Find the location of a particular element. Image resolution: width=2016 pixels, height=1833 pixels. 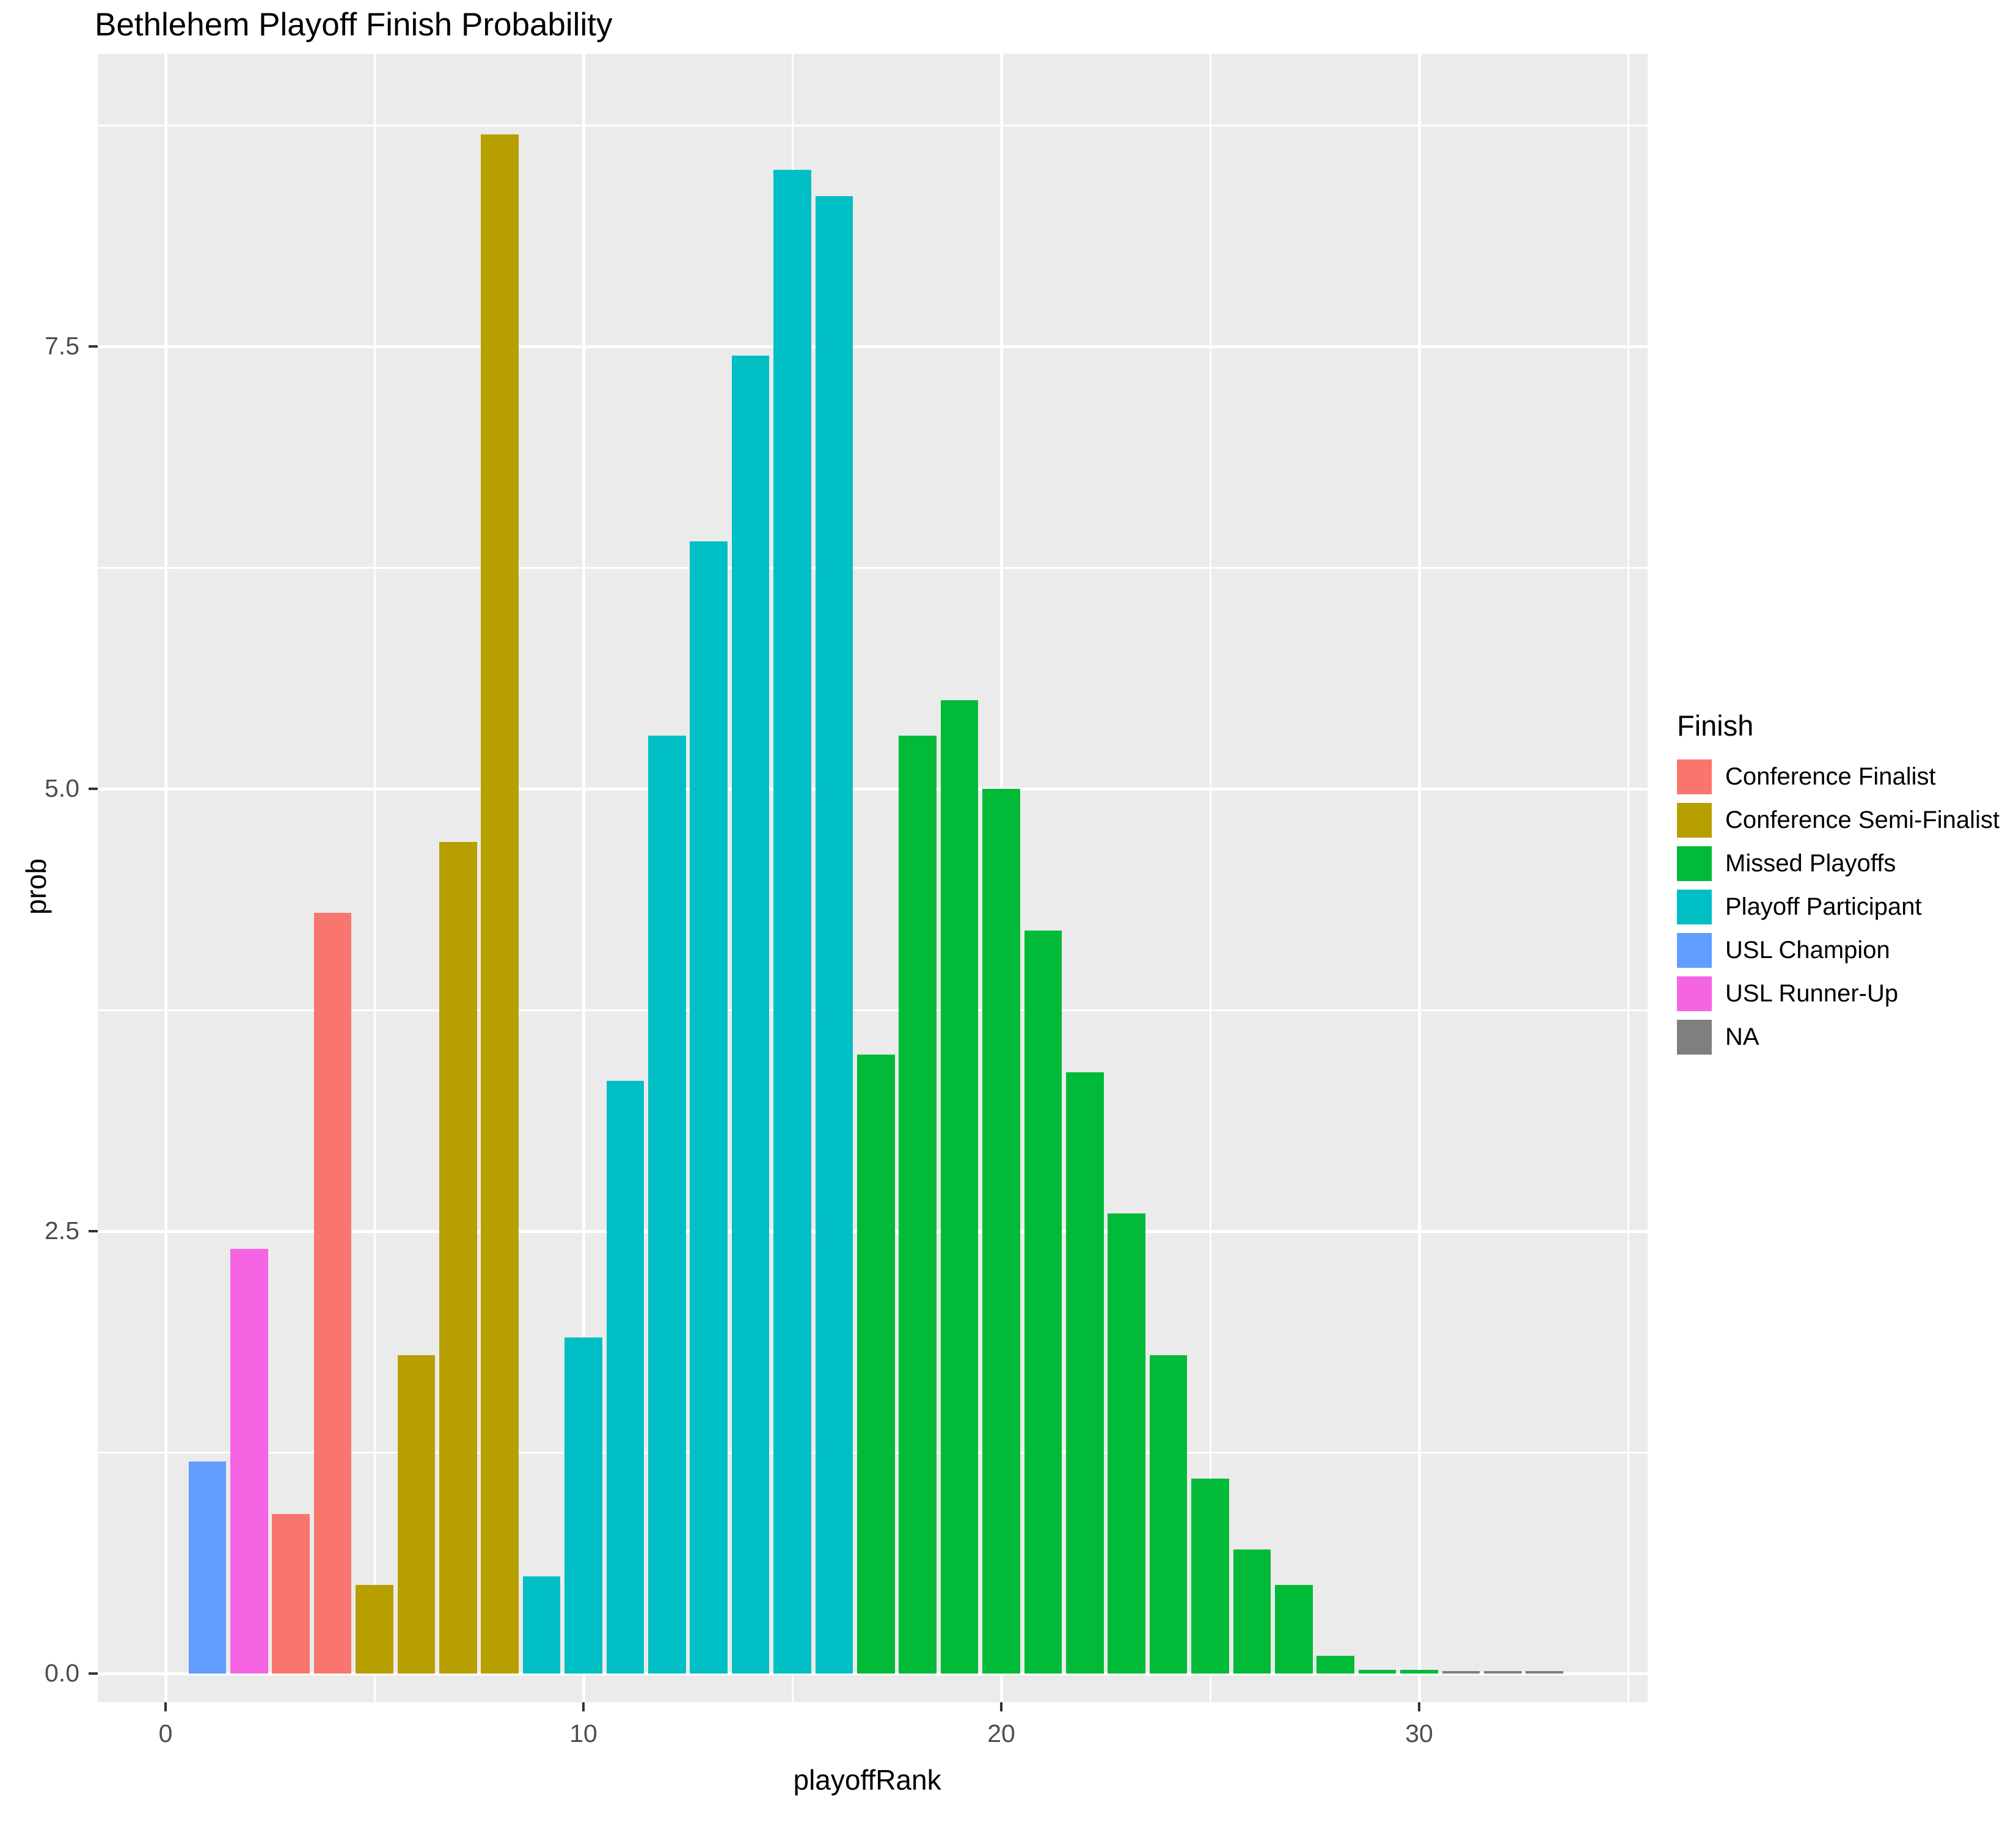

legend-entry-5: USL Runner-Up is located at coordinates (1838, 993).